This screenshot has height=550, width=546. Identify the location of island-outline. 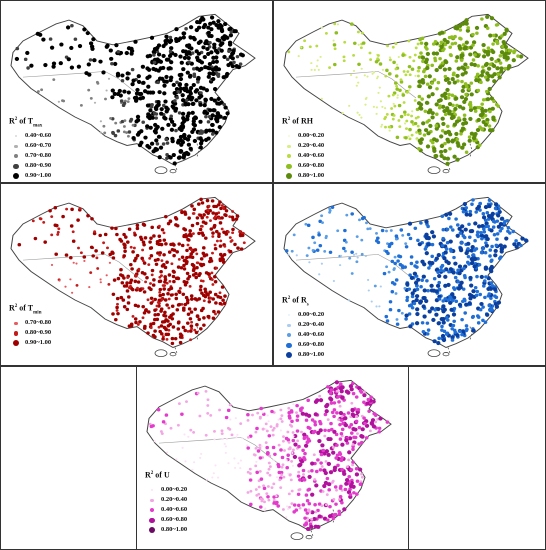
(161, 170).